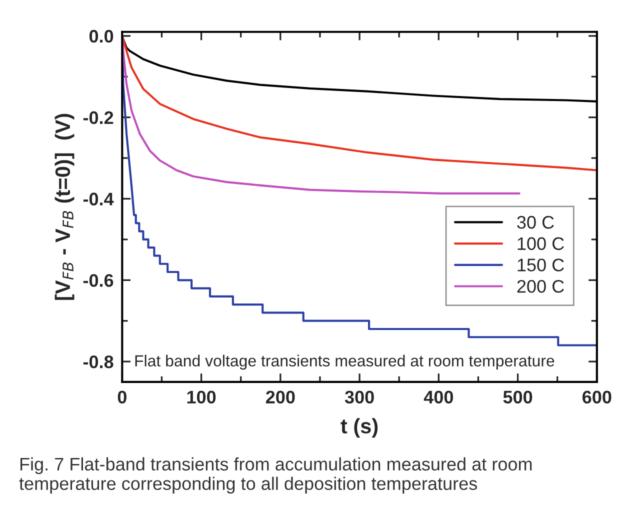 Image resolution: width=633 pixels, height=514 pixels. I want to click on x-tick-label: 500, so click(517, 397).